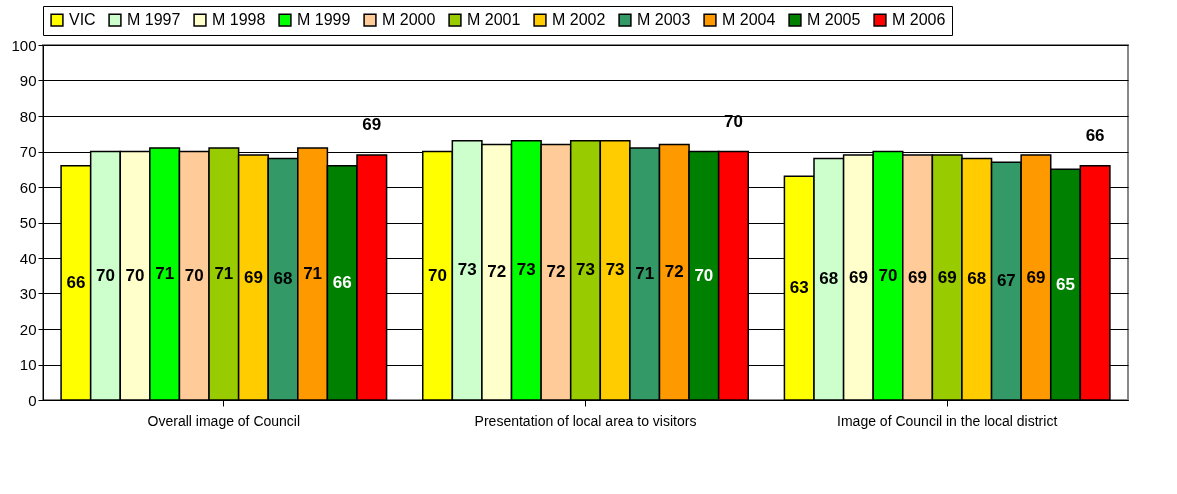 This screenshot has height=494, width=1177. What do you see at coordinates (919, 20) in the screenshot?
I see `legend-label: M 2006` at bounding box center [919, 20].